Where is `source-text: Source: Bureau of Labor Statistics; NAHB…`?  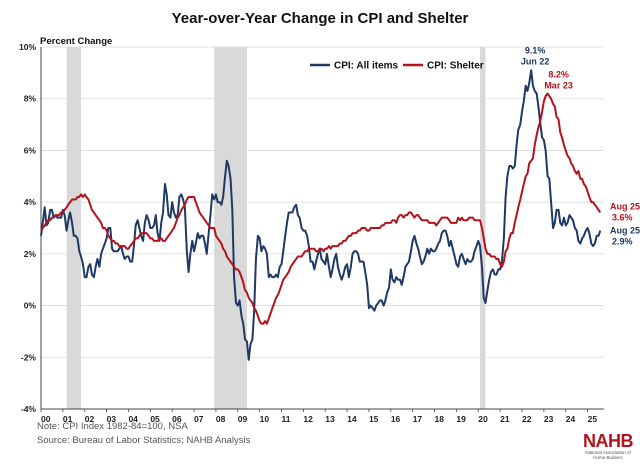
source-text: Source: Bureau of Labor Statistics; NAHB… is located at coordinates (144, 440).